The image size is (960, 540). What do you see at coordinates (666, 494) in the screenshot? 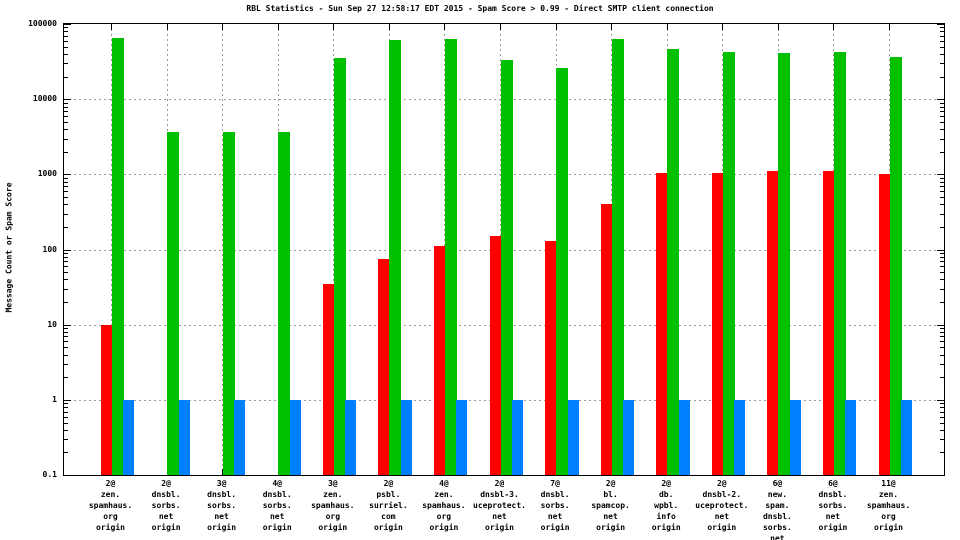
I see `x-tick-label-line: db.` at bounding box center [666, 494].